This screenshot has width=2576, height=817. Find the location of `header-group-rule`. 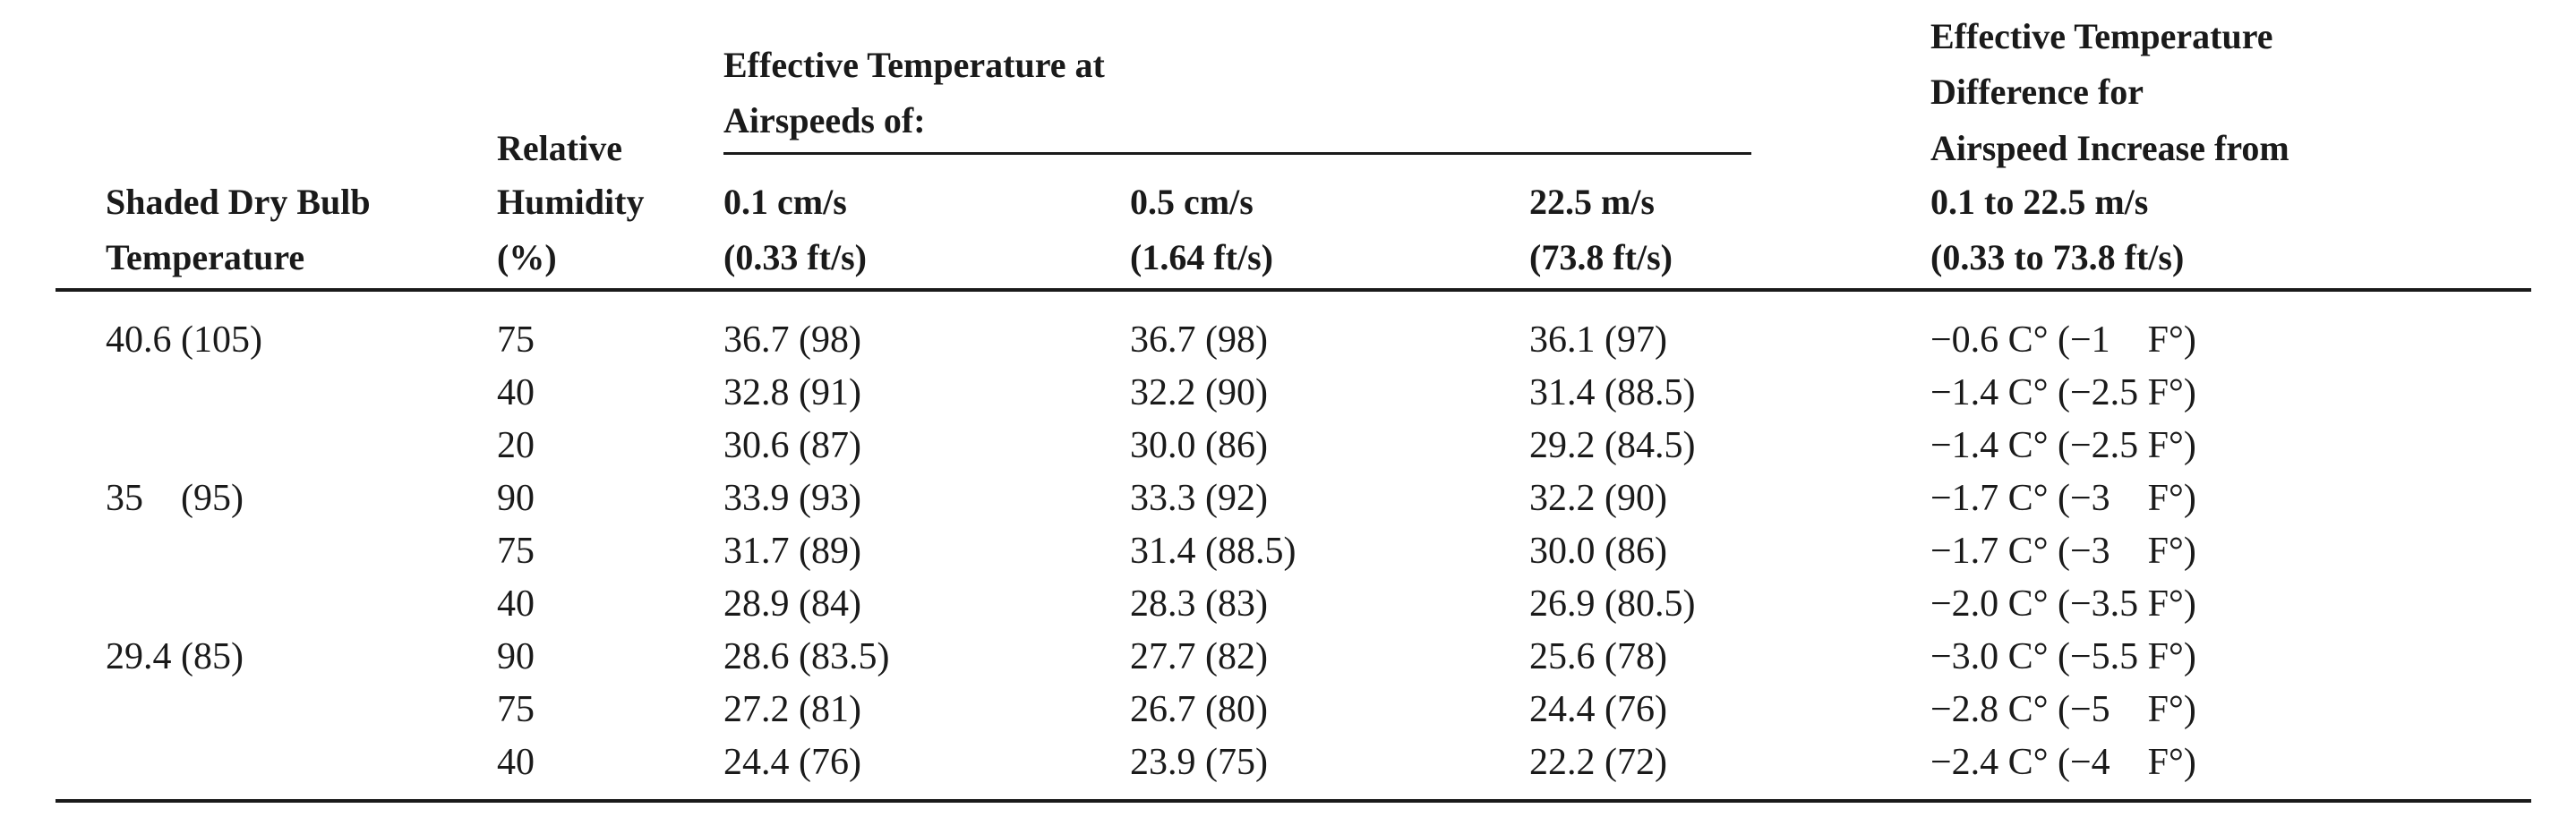

header-group-rule is located at coordinates (1237, 153).